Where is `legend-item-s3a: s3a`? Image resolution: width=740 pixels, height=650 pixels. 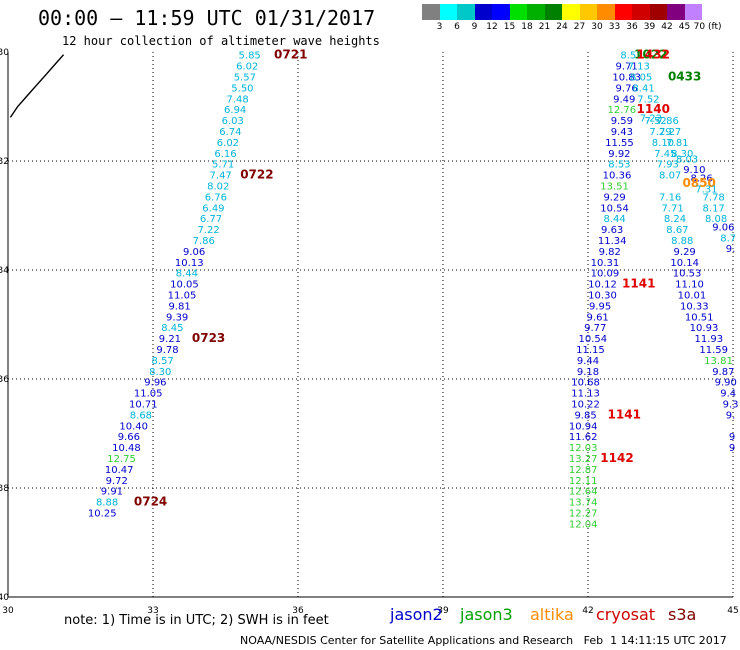
legend-item-s3a: s3a is located at coordinates (682, 614).